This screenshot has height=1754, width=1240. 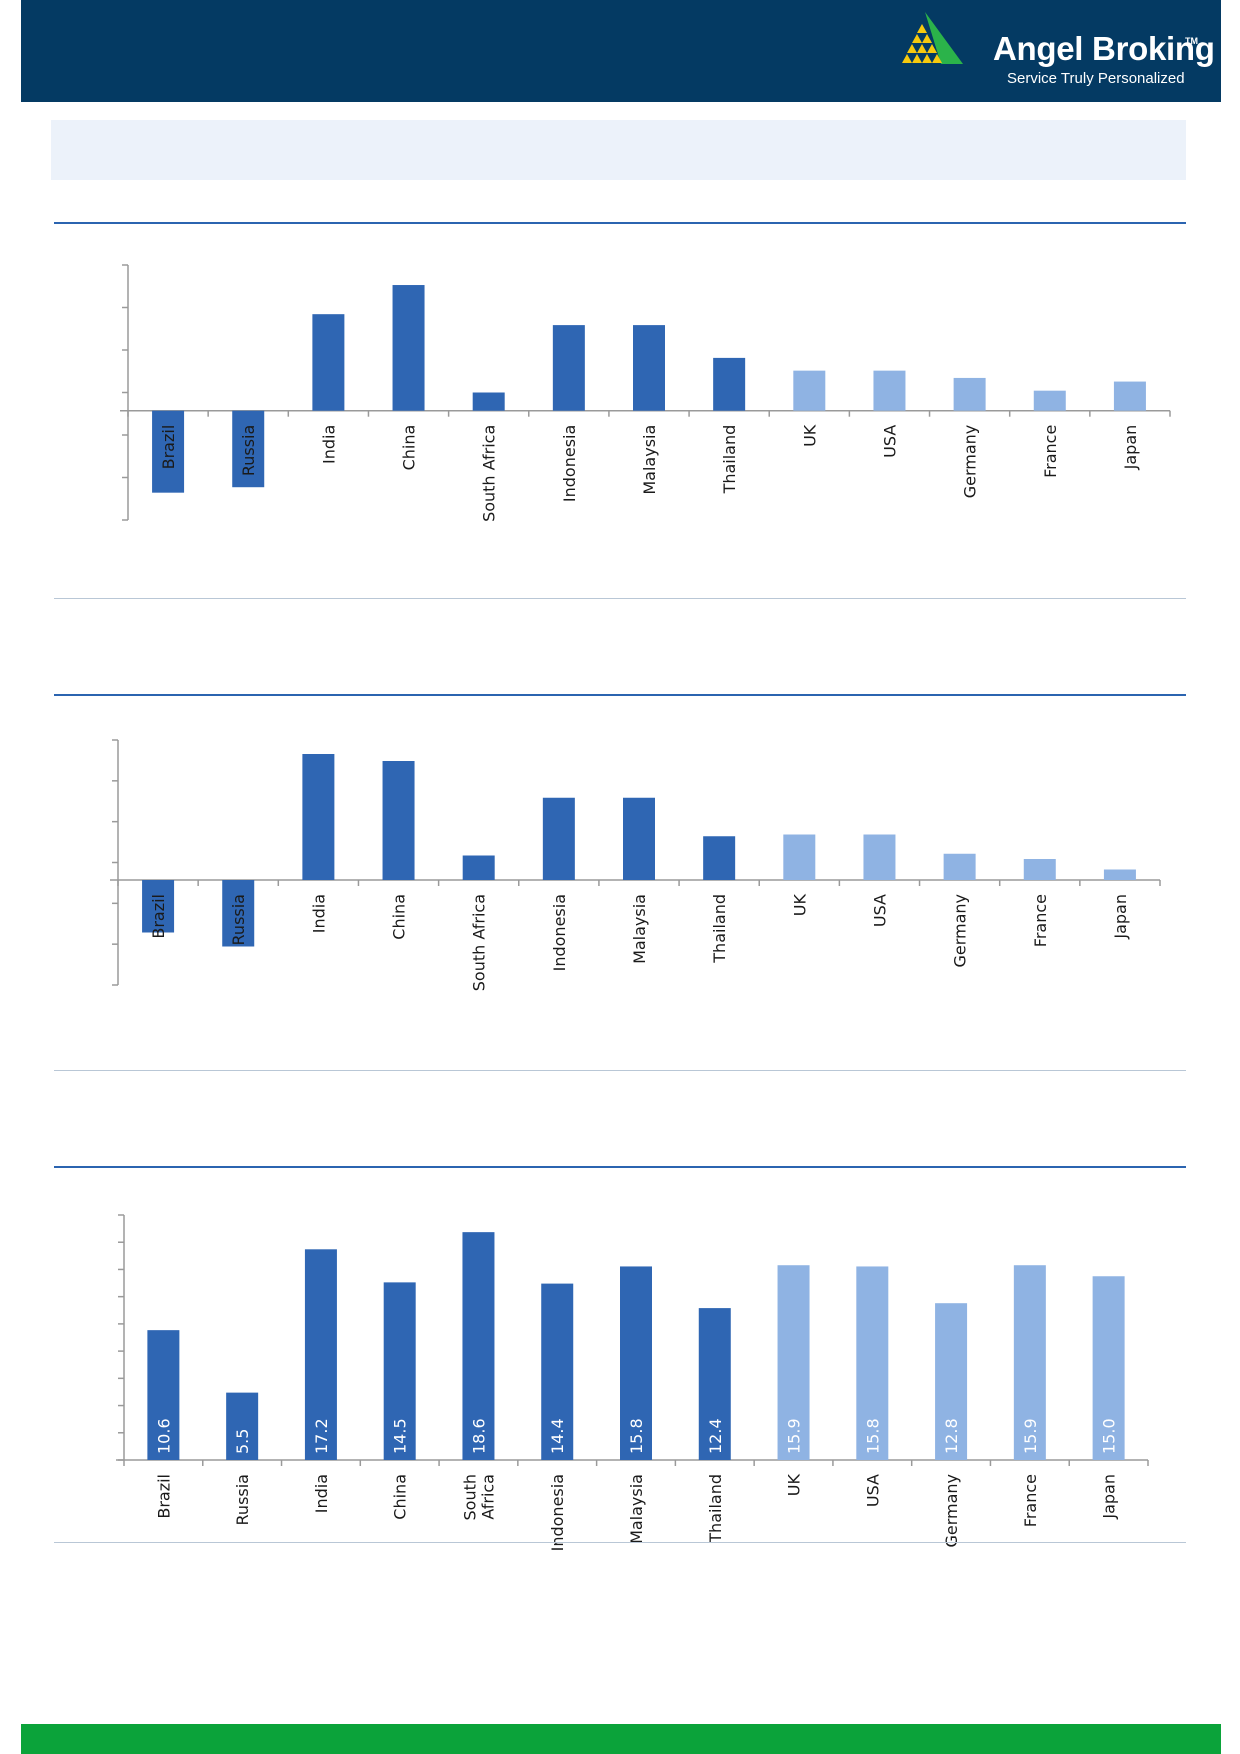 What do you see at coordinates (400, 1436) in the screenshot?
I see `data-label: 14.5` at bounding box center [400, 1436].